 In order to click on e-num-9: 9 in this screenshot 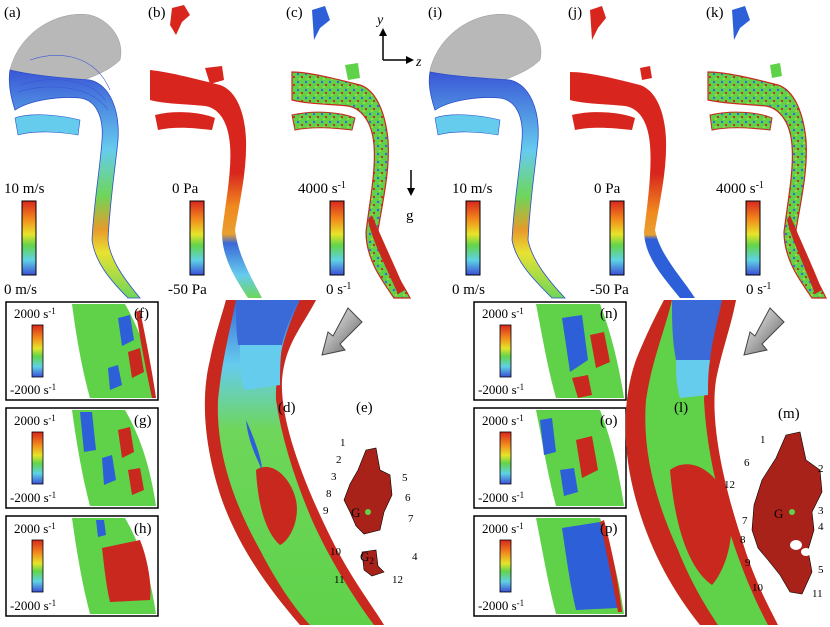, I will do `click(326, 511)`.